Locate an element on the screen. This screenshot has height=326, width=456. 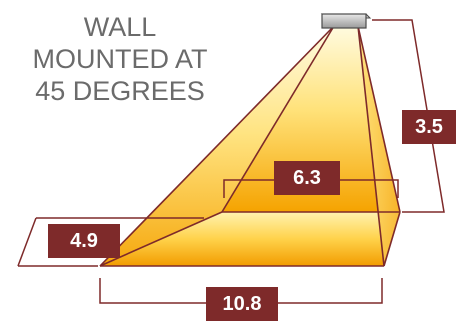
floor-width-label: 10.8 is located at coordinates (242, 304).